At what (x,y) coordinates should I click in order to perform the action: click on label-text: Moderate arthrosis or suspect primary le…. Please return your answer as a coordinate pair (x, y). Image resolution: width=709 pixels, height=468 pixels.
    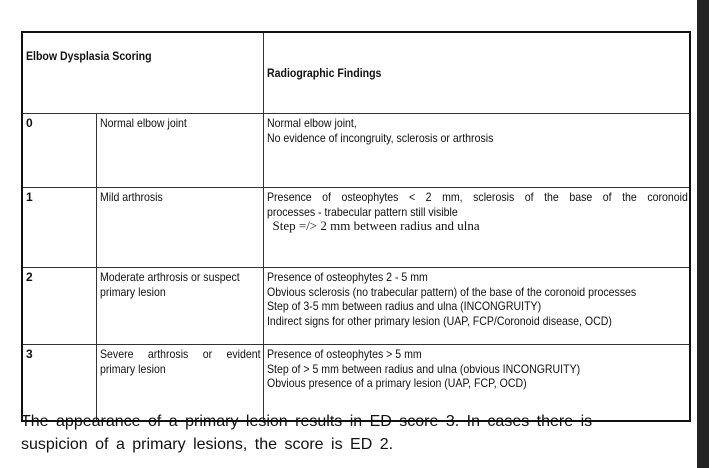
    Looking at the image, I should click on (169, 284).